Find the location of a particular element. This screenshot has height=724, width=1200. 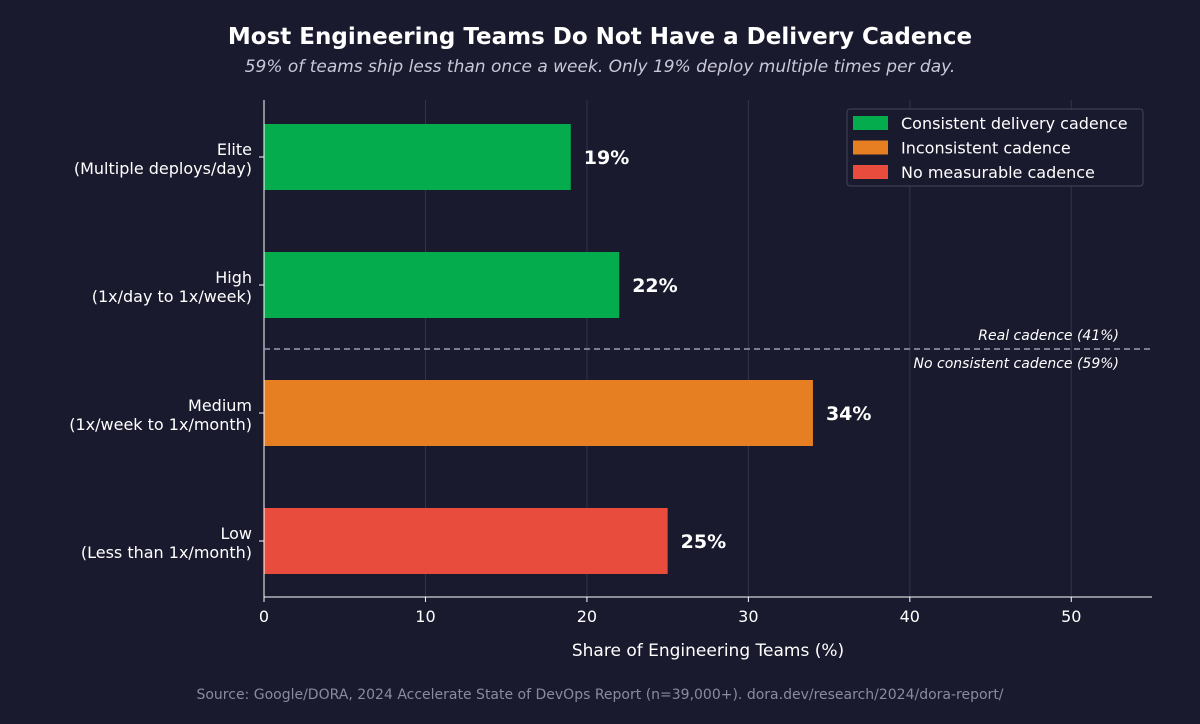

legend-box is located at coordinates (995, 147).